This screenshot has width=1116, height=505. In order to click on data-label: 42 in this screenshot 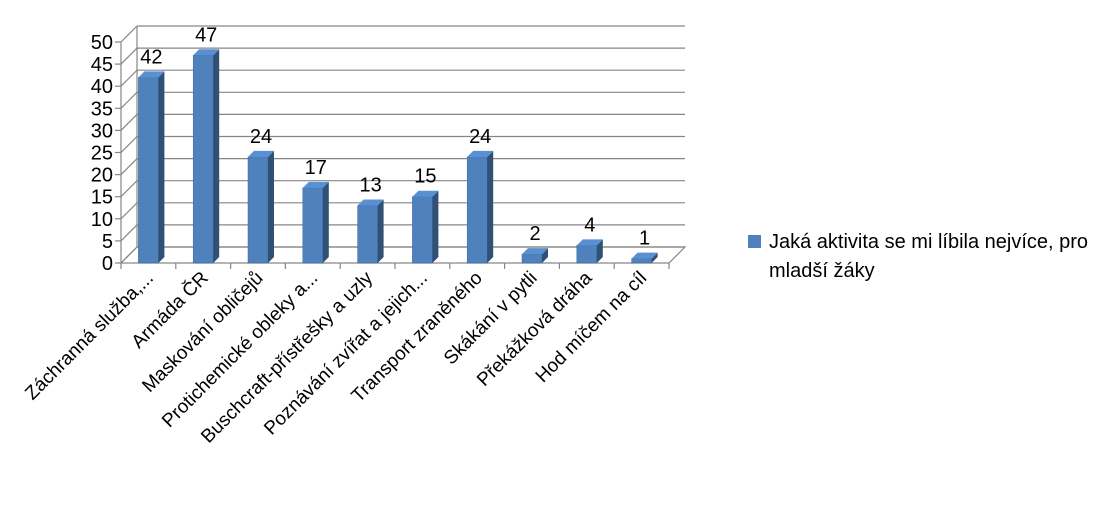, I will do `click(151, 57)`.